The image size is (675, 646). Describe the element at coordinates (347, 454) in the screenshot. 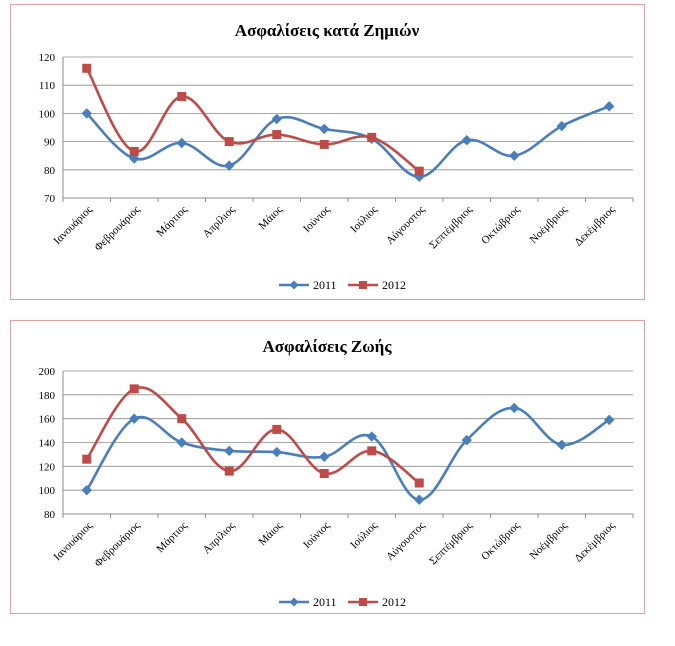

I see `series-line-2011` at that location.